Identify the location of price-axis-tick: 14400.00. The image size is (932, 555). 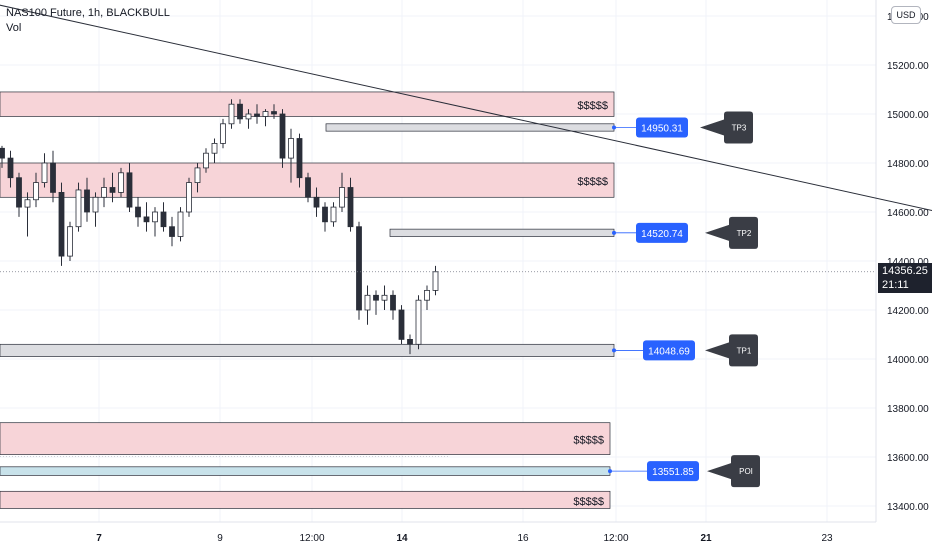
(908, 262).